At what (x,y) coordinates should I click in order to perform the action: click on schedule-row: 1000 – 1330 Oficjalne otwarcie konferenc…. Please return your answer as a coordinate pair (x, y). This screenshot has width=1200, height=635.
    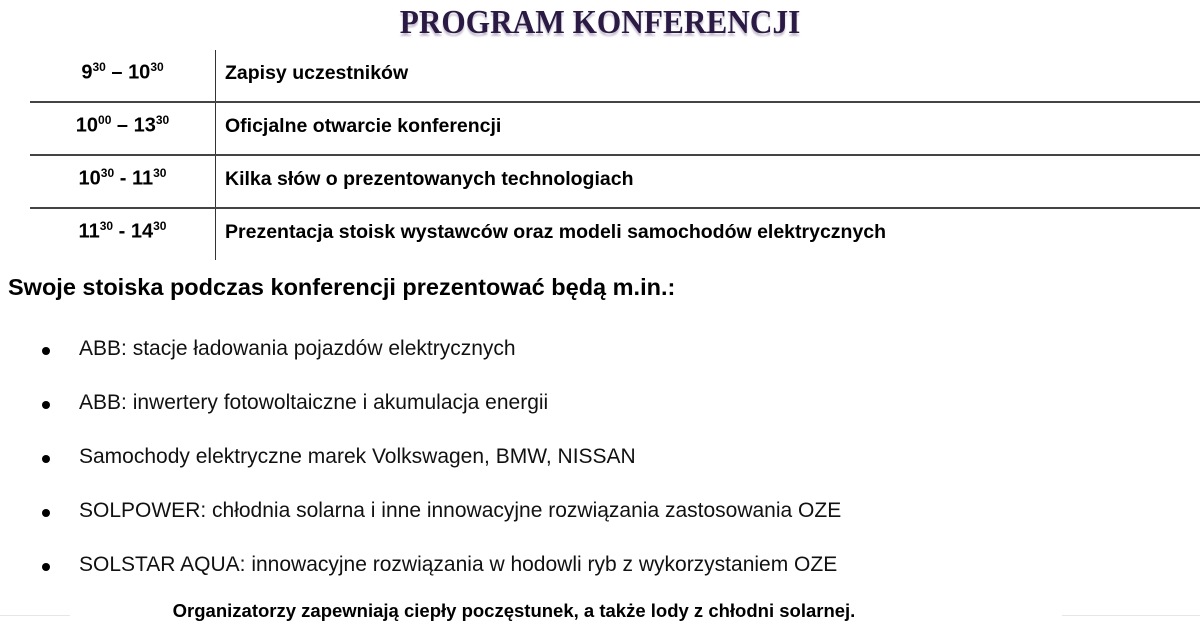
    Looking at the image, I should click on (615, 129).